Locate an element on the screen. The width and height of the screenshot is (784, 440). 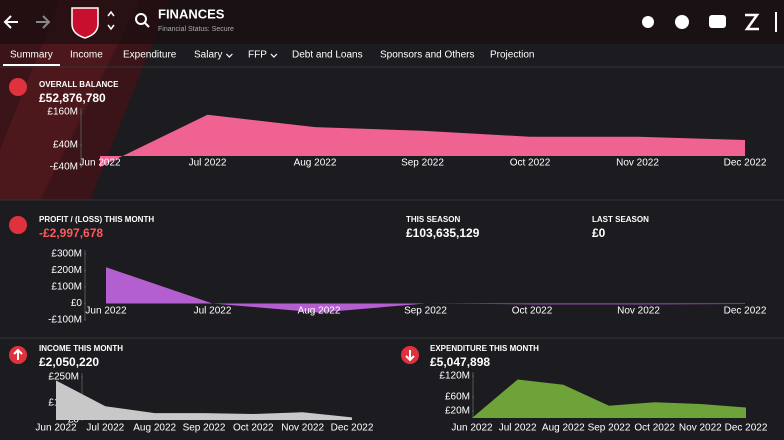
tab: Salary is located at coordinates (208, 55).